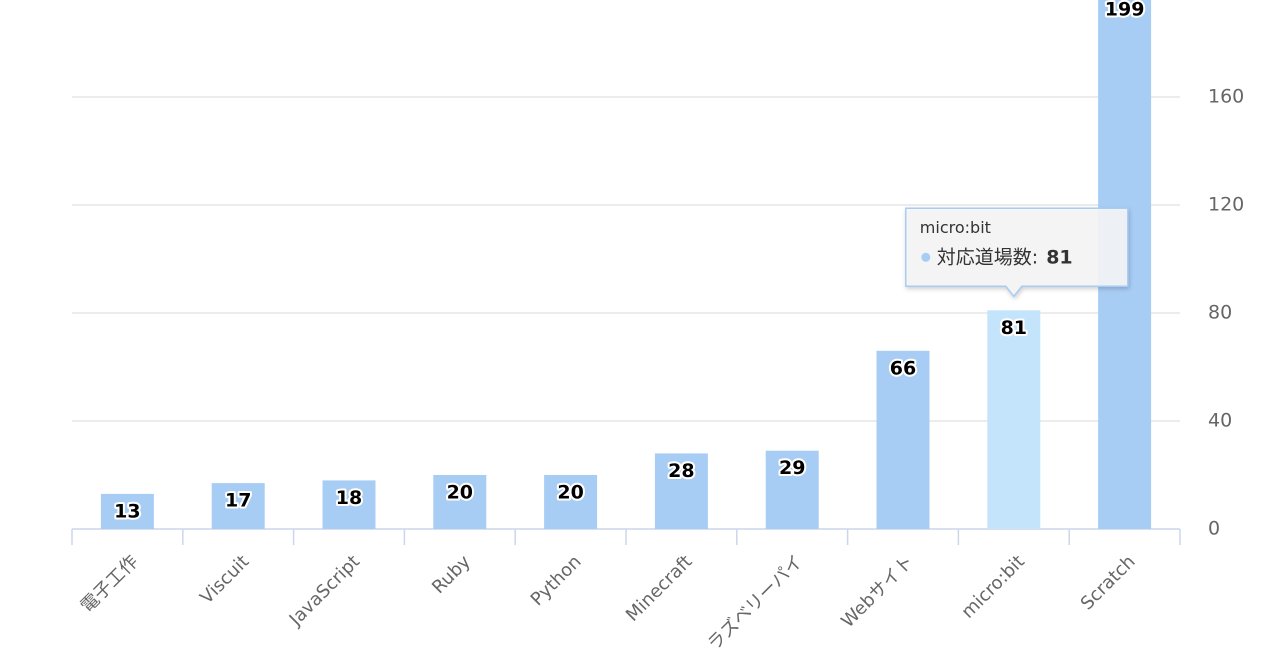 The image size is (1280, 670). Describe the element at coordinates (1220, 313) in the screenshot. I see `y-tick-label: 80` at that location.